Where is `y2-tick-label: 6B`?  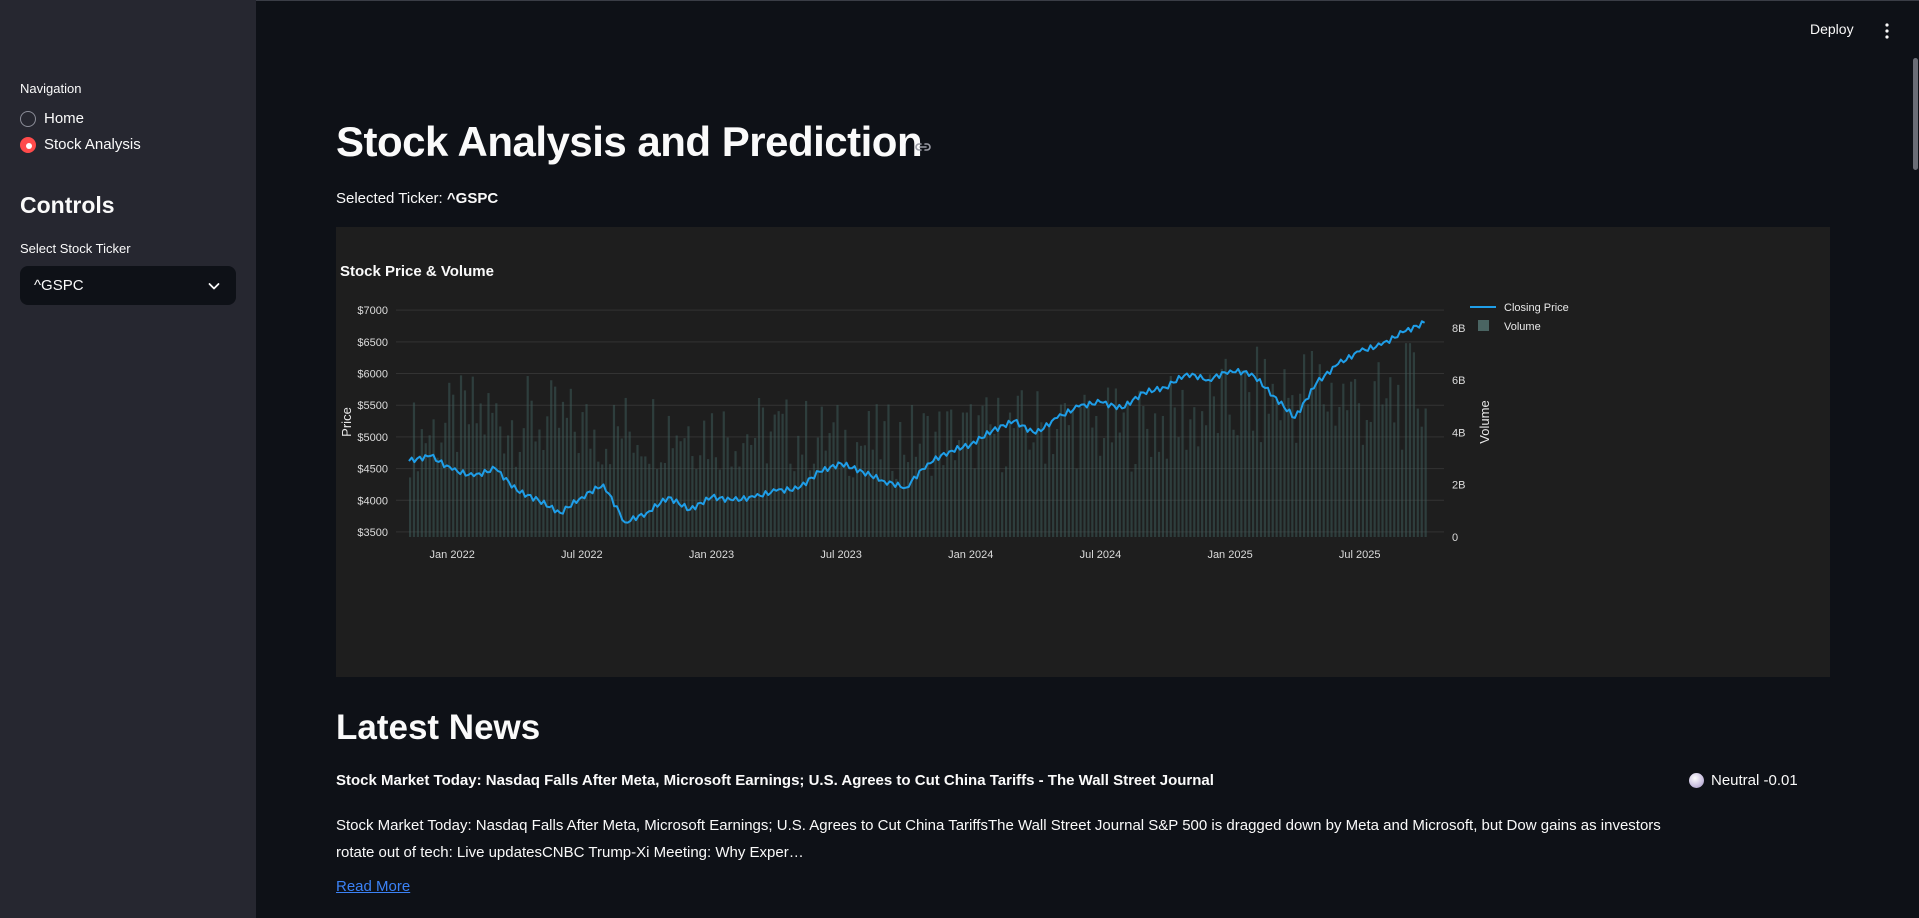
y2-tick-label: 6B is located at coordinates (1458, 381).